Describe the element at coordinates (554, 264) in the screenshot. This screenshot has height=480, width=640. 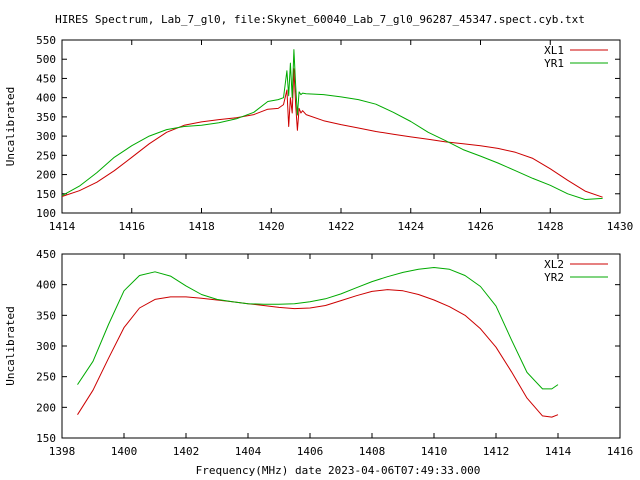
I see `legend-label-xl2: XL2` at that location.